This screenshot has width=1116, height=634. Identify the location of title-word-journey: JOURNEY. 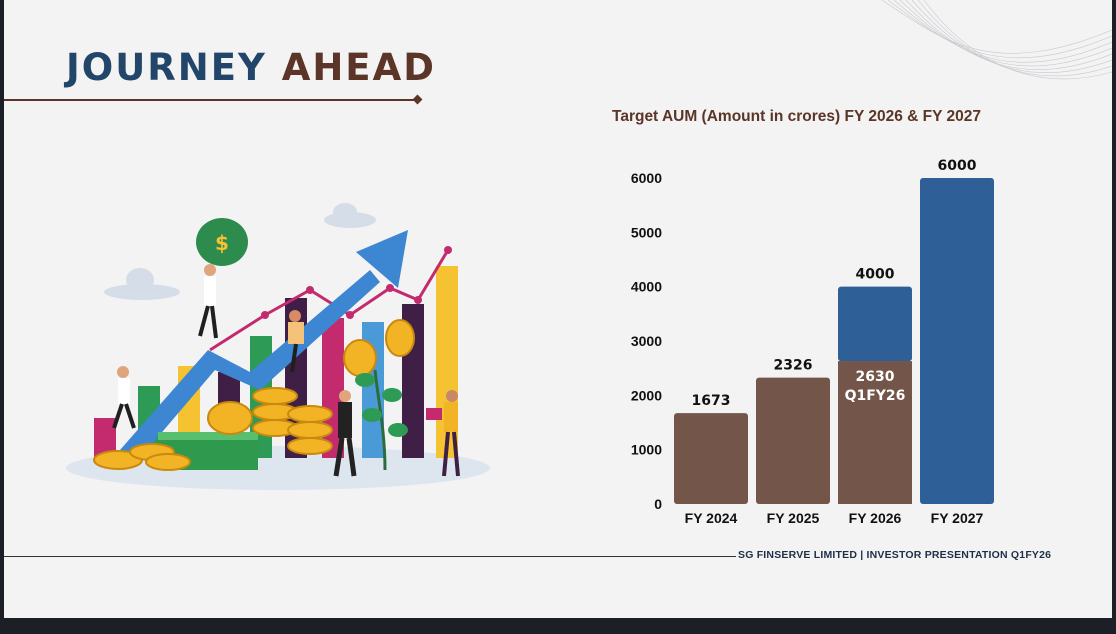
(166, 67).